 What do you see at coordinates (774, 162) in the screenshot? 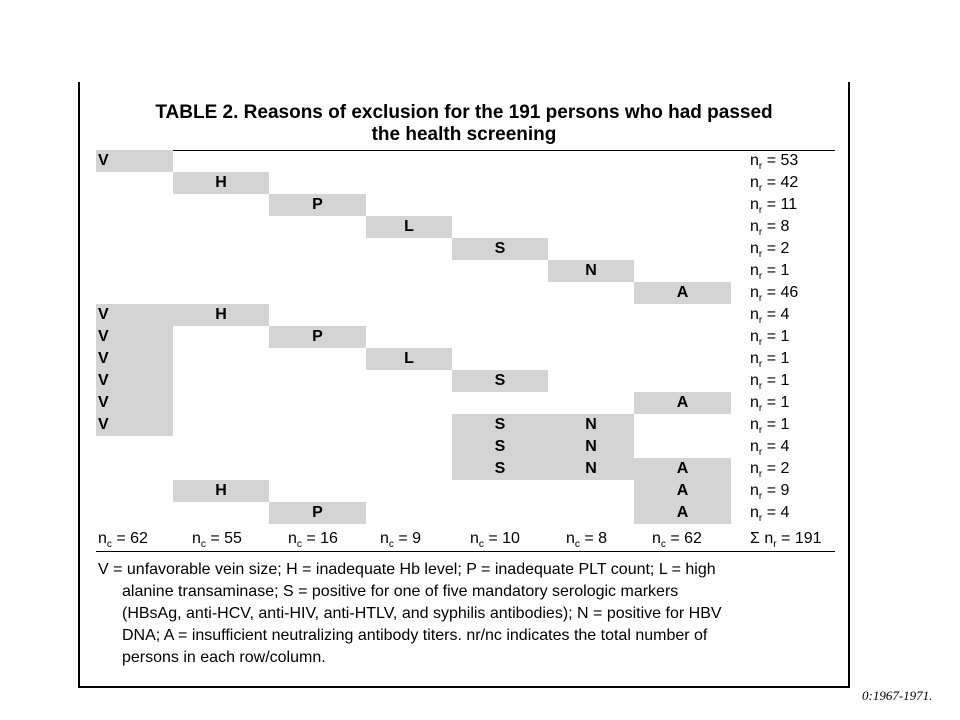
I see `row-total: nr = 53` at bounding box center [774, 162].